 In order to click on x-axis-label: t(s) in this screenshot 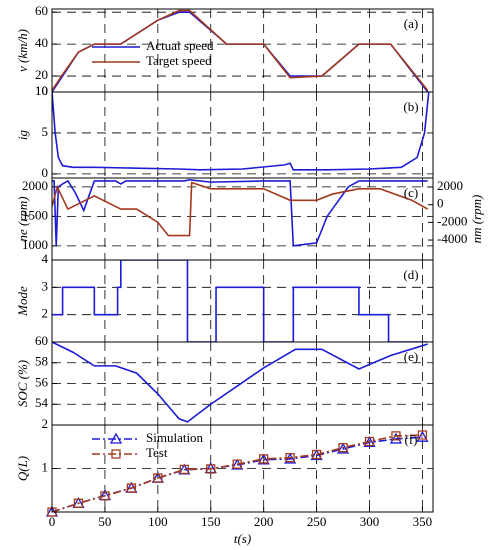, I will do `click(242, 538)`.